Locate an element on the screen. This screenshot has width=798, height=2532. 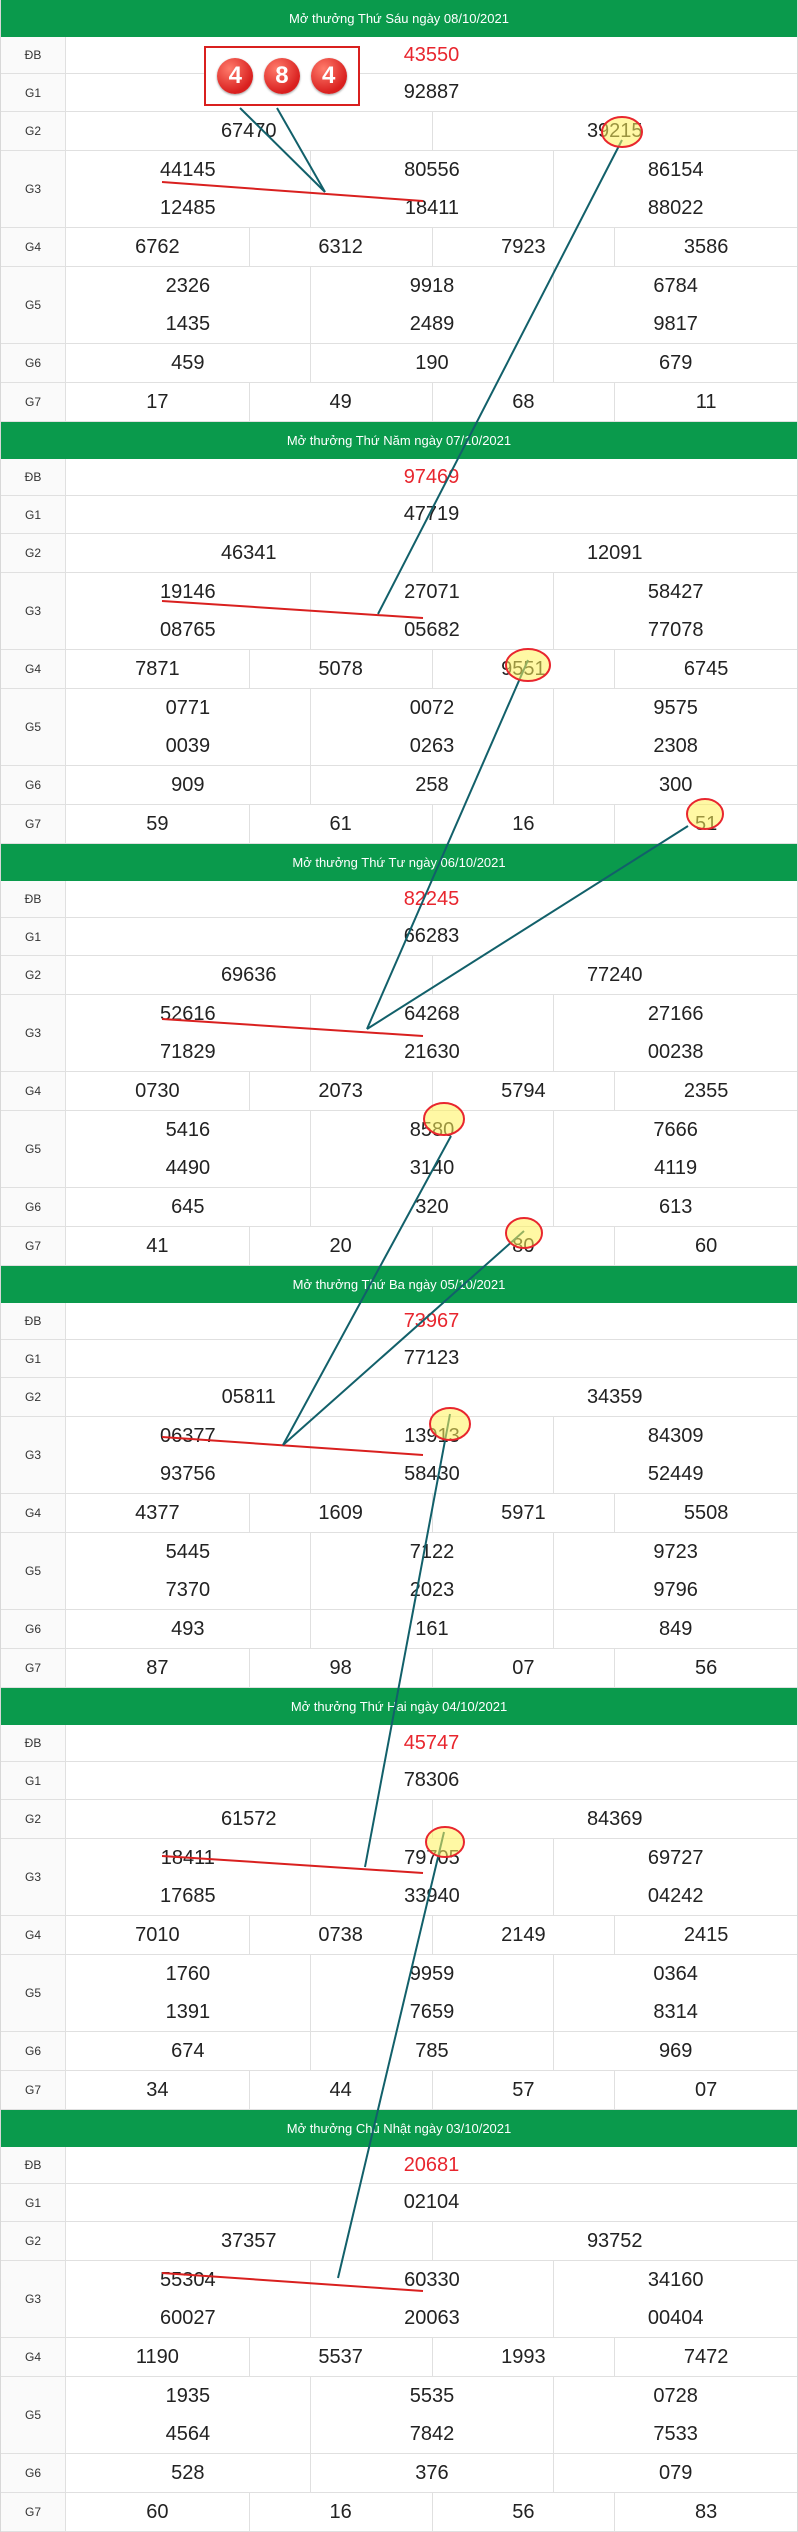
prize-values: 5445 7122 9723 7370 2023 9796 is located at coordinates (431, 1571).